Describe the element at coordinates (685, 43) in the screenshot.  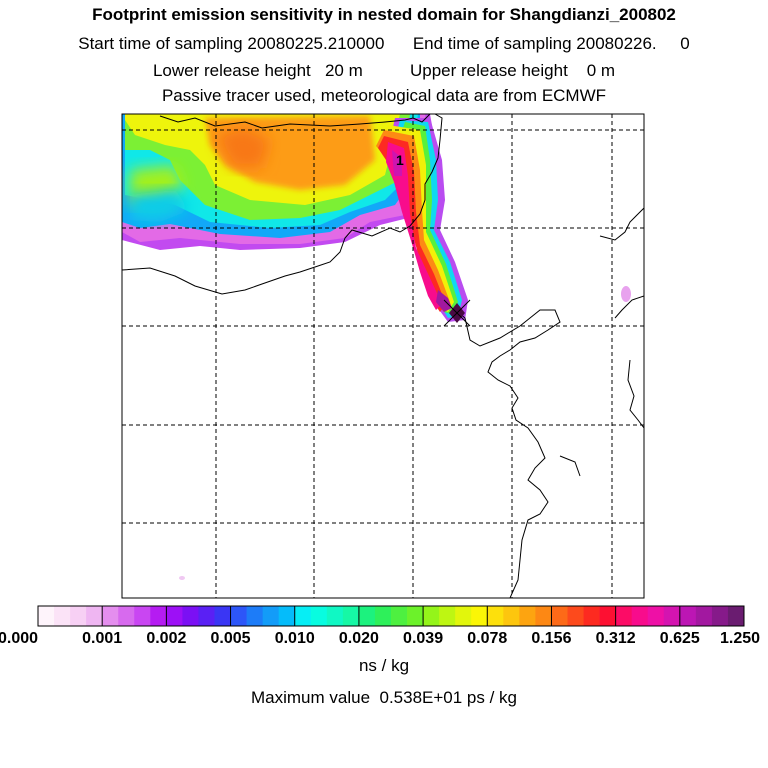
I see `end-extra: 0` at that location.